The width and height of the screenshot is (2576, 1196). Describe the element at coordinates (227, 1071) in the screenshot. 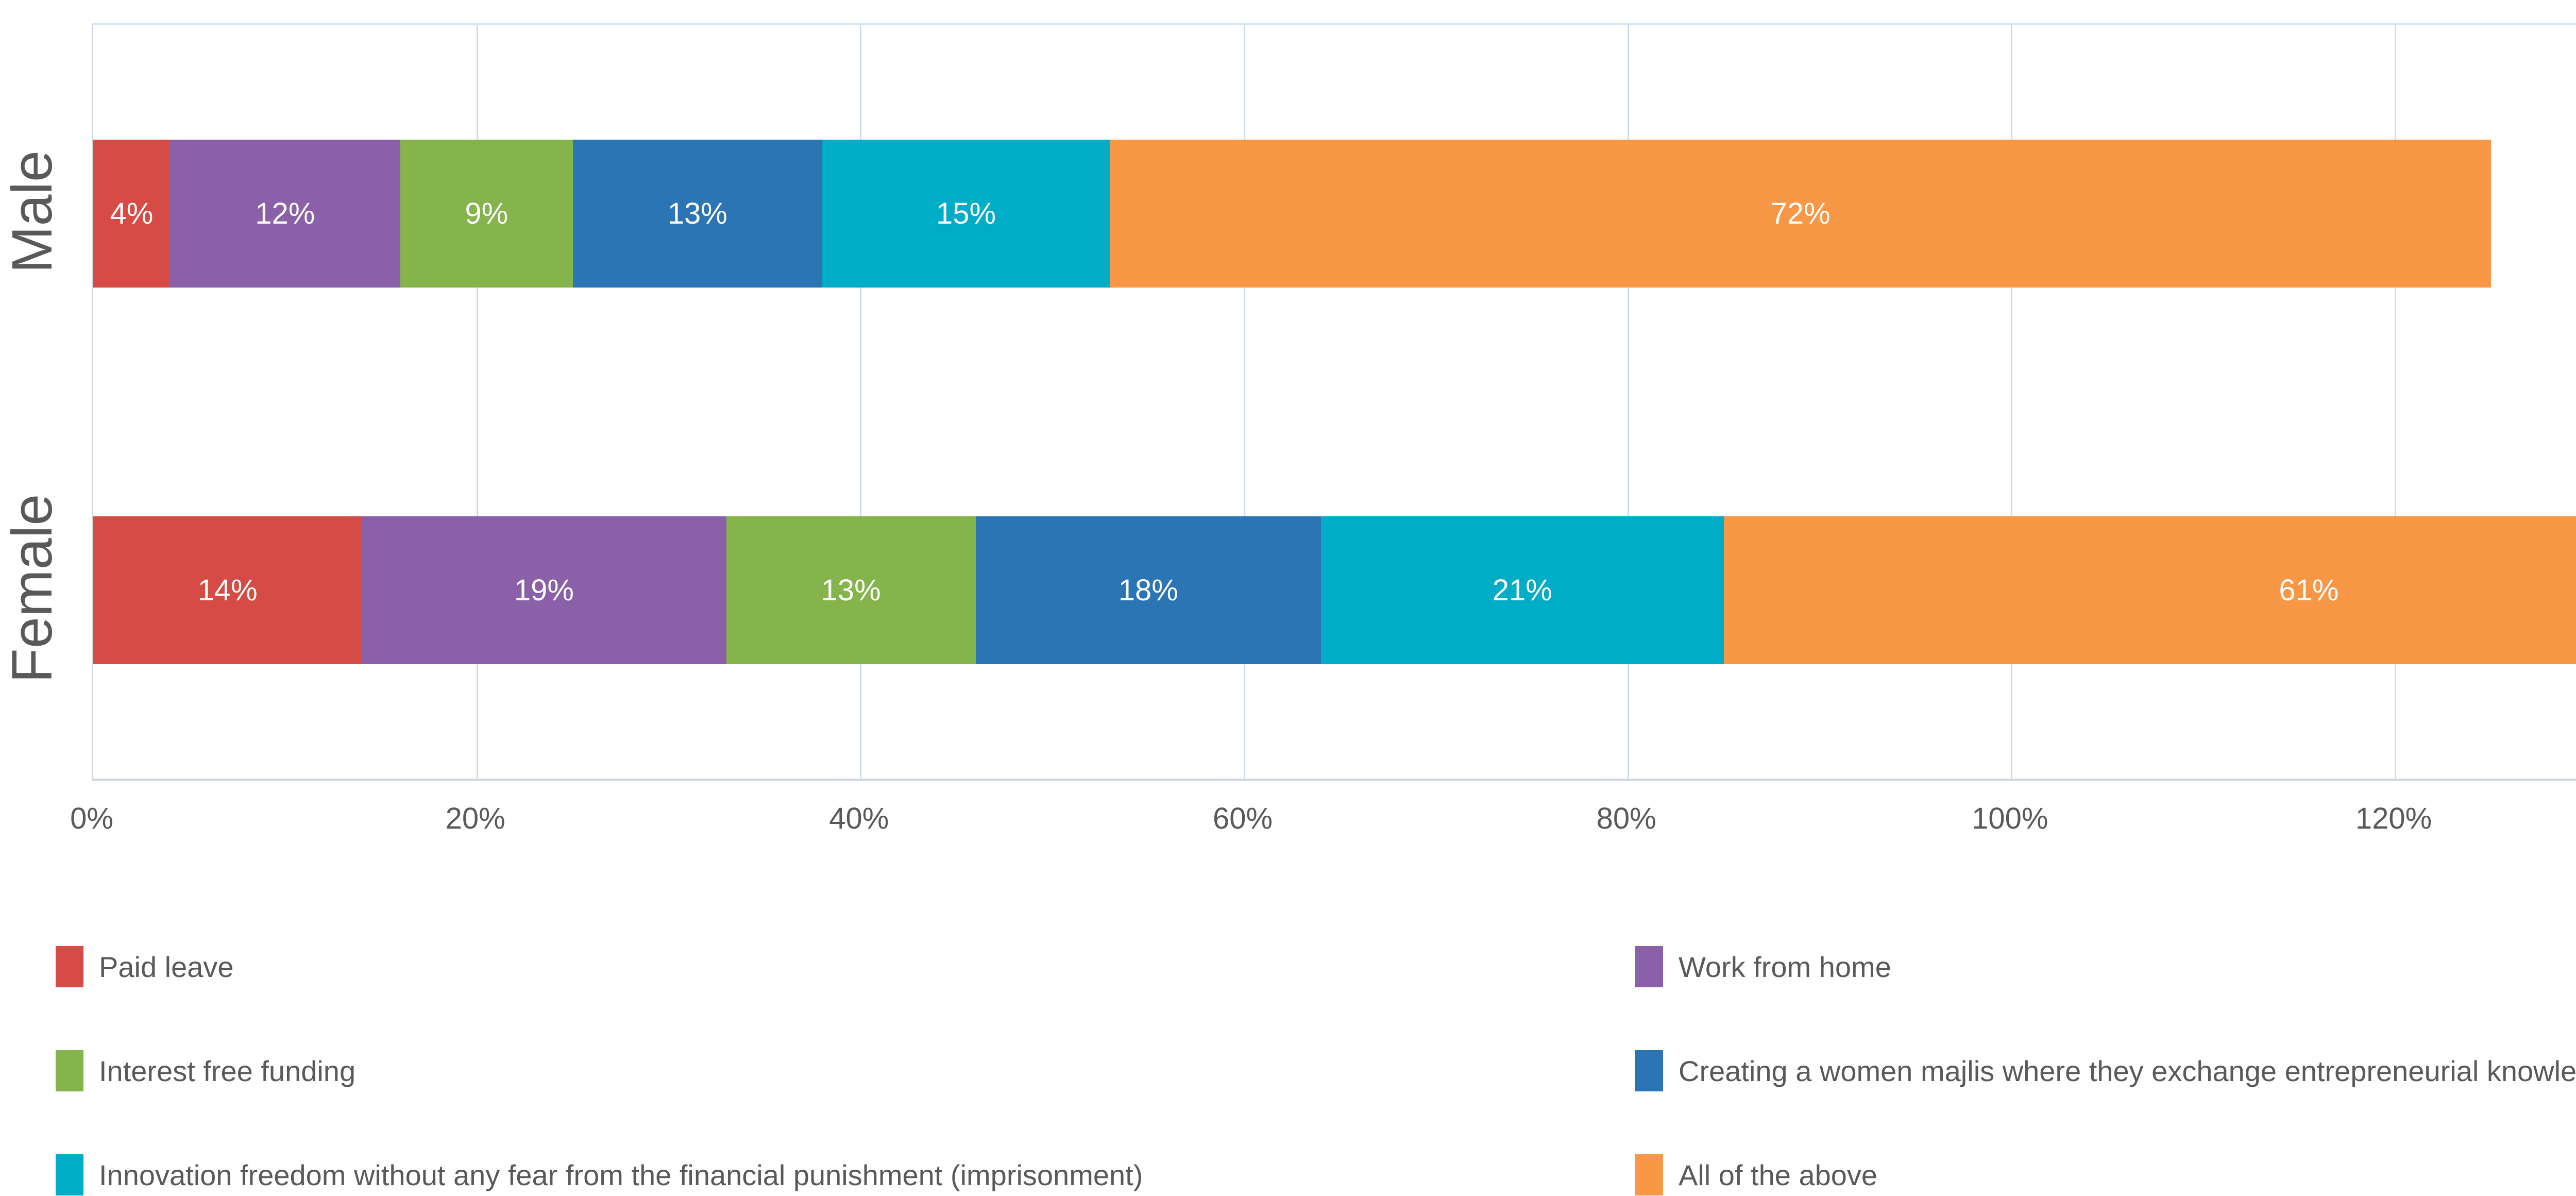

I see `legend-label: Interest free funding` at that location.